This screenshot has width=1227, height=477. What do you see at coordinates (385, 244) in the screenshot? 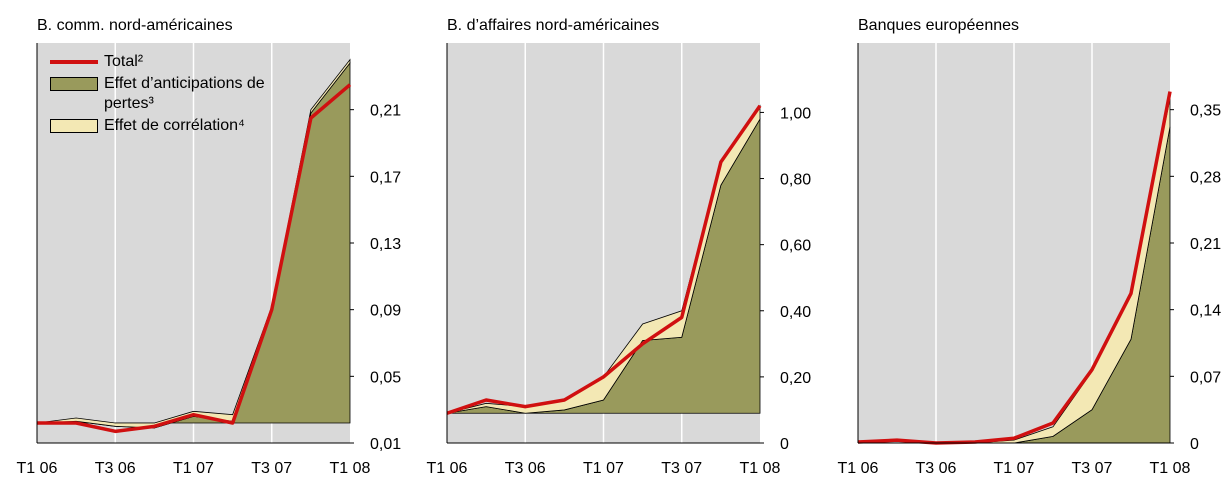
I see `y-tick-label: 0,13` at bounding box center [385, 244].